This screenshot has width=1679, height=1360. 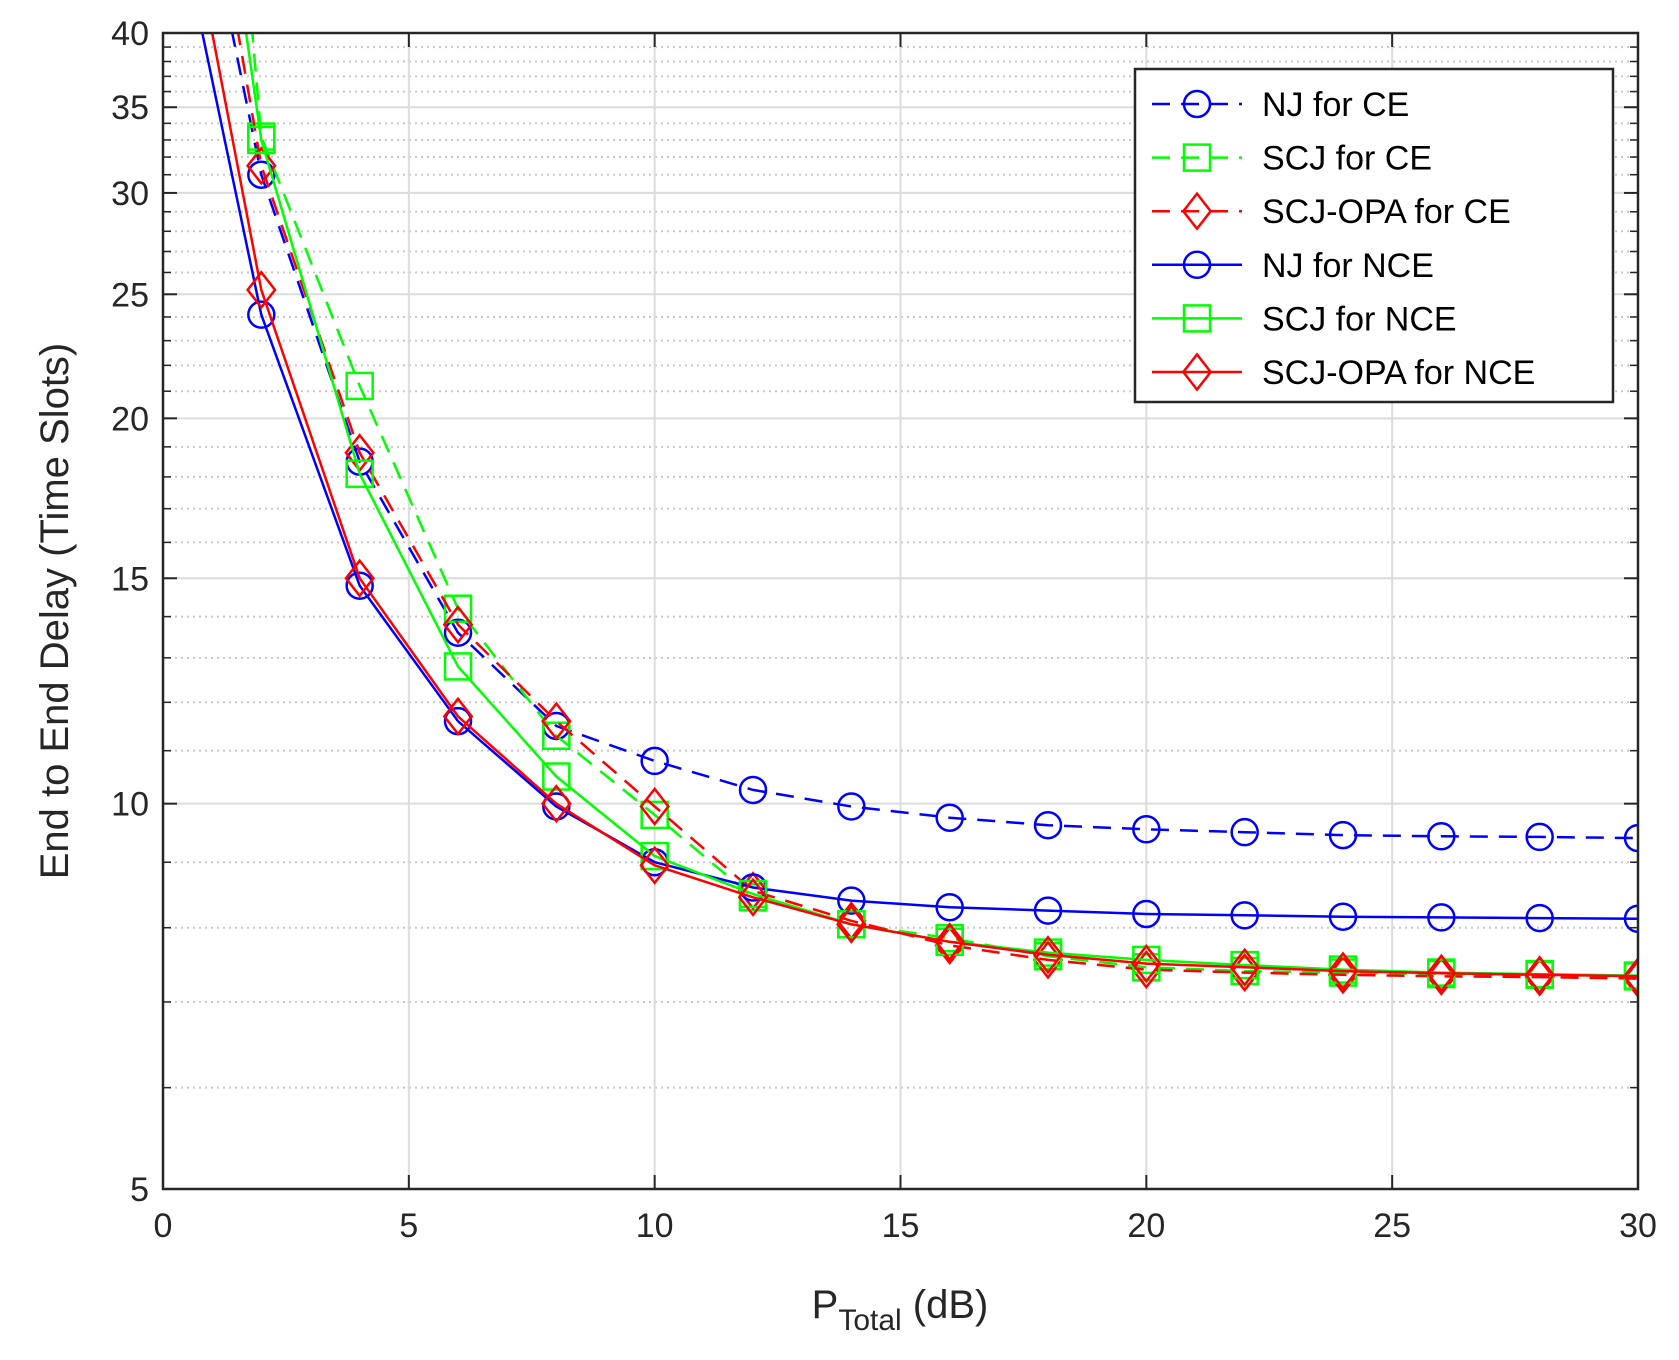 I want to click on legend-entry-nj-for-ce: NJ for CE, so click(x=1280, y=105).